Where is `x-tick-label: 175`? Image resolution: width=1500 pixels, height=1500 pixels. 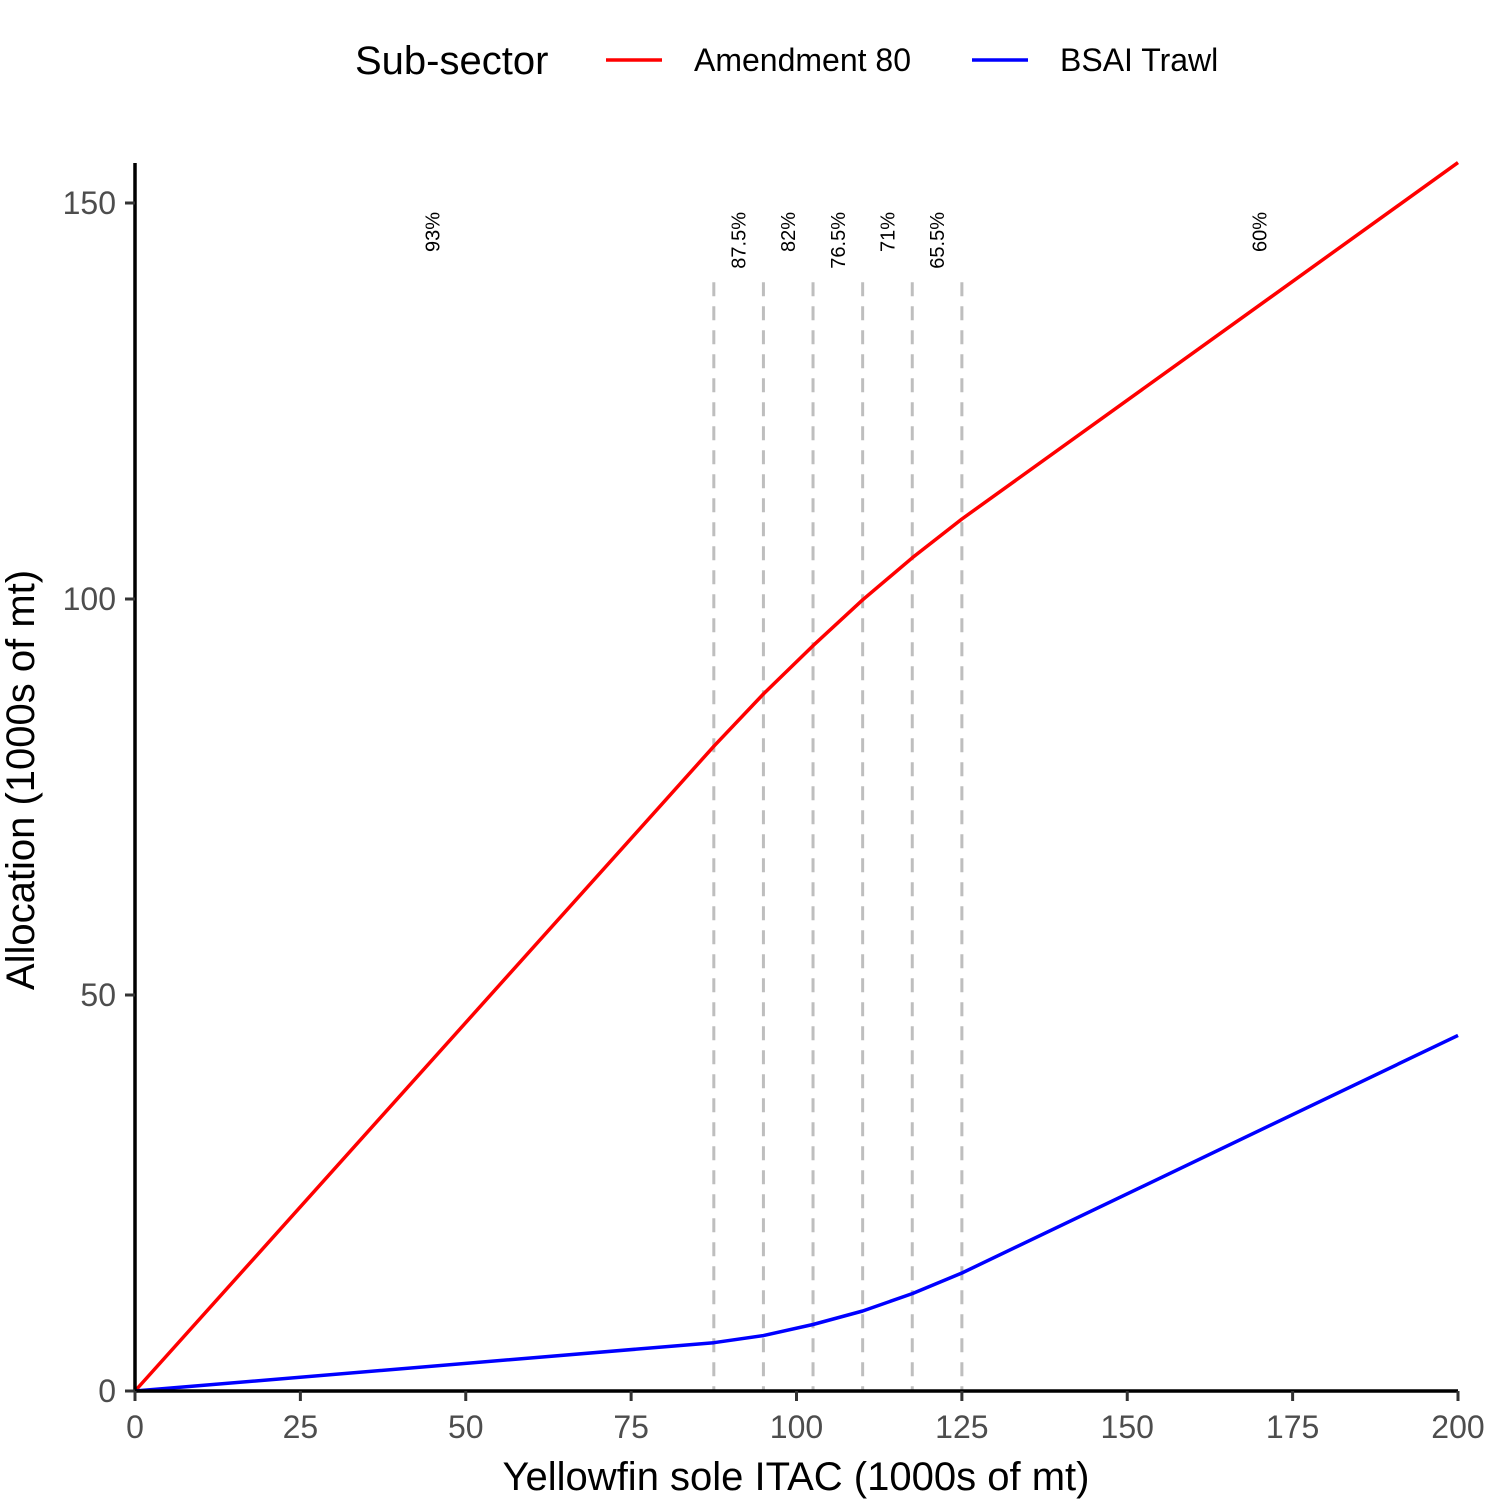
x-tick-label: 175 is located at coordinates (1292, 1427).